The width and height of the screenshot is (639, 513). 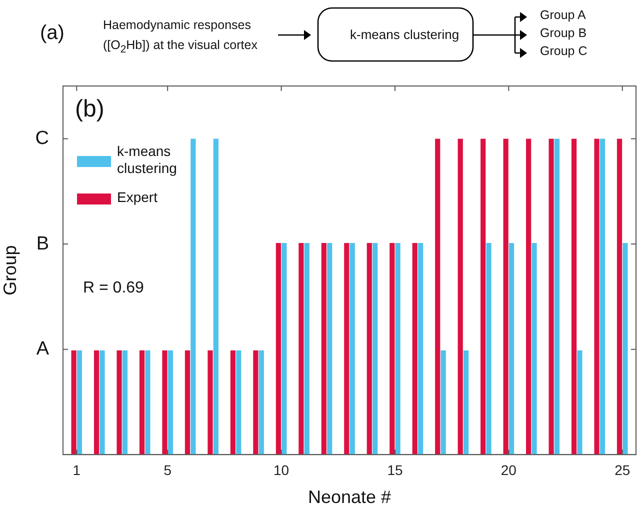 What do you see at coordinates (42, 138) in the screenshot?
I see `text: C` at bounding box center [42, 138].